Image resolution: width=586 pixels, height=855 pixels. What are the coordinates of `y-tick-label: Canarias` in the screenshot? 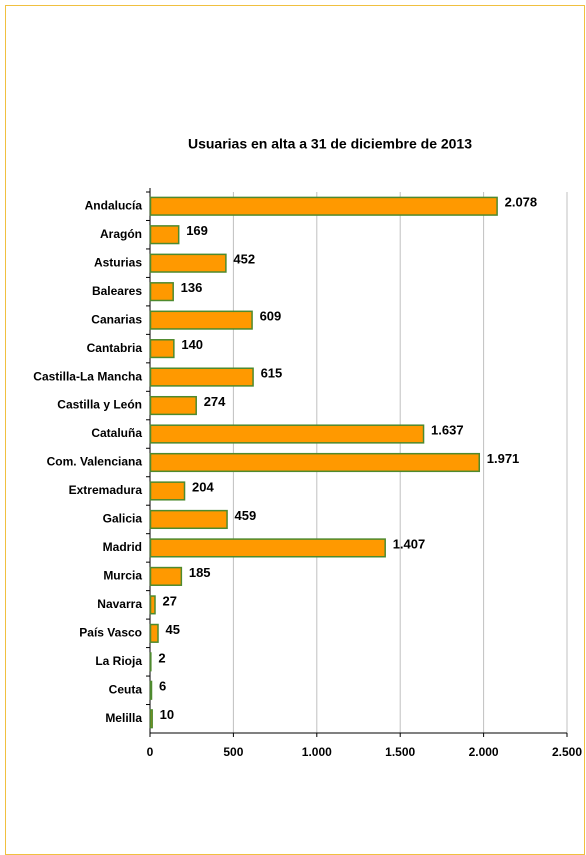 It's located at (116, 319).